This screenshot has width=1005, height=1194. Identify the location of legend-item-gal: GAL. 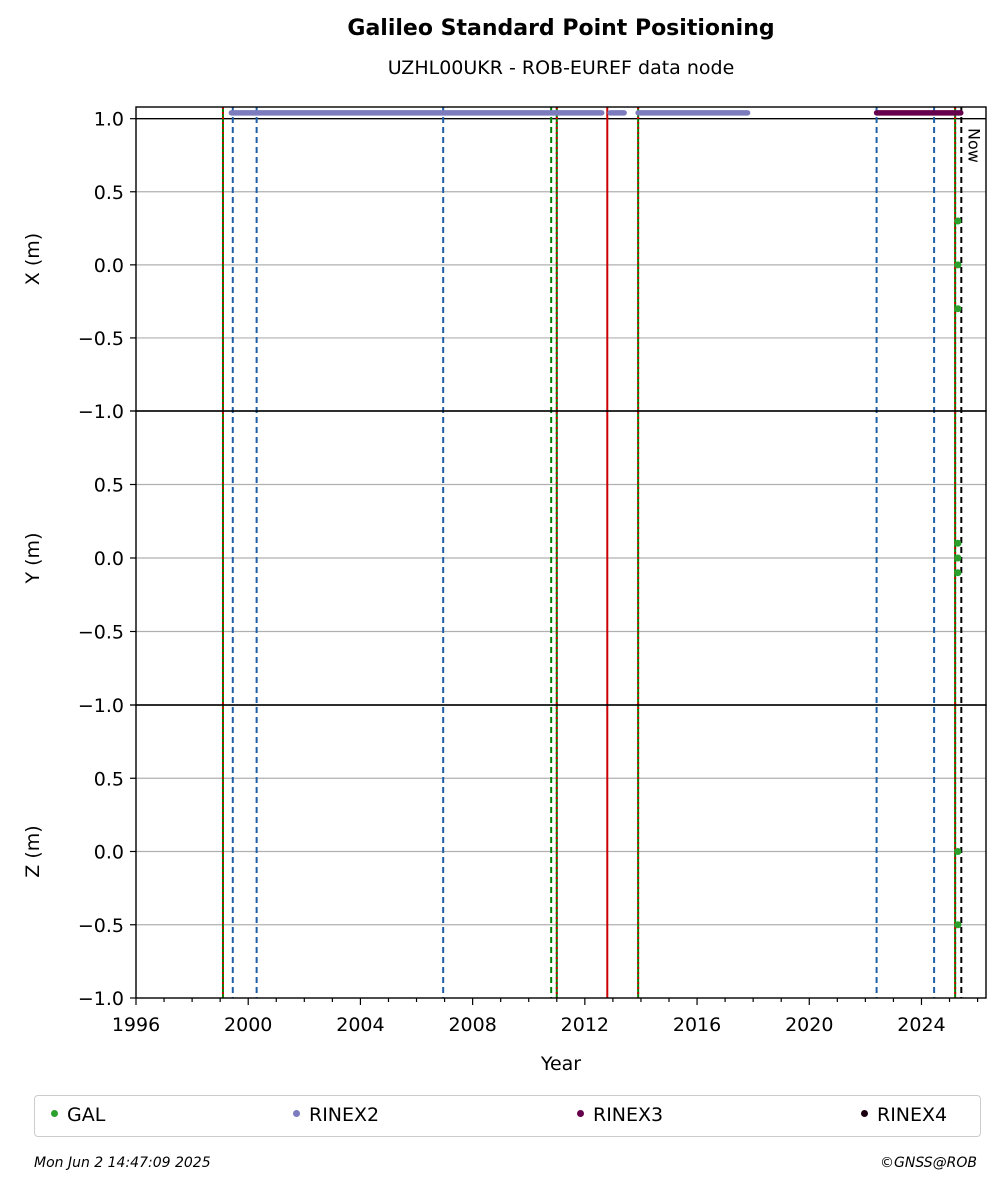
(78, 1115).